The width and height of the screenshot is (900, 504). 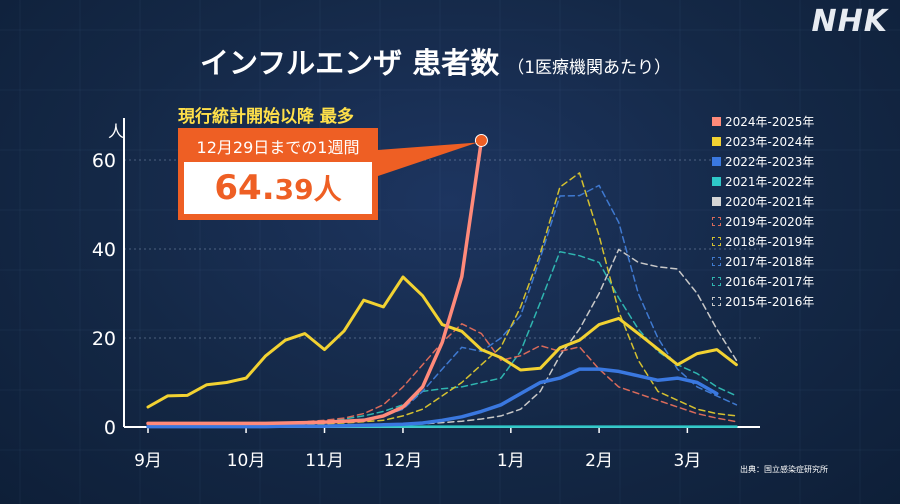 What do you see at coordinates (428, 159) in the screenshot?
I see `callout-pointer` at bounding box center [428, 159].